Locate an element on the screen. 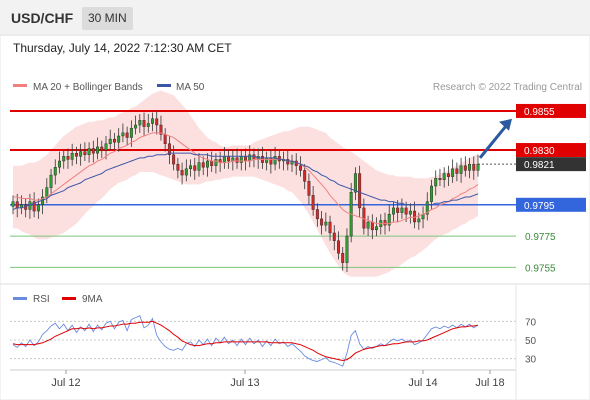  rsi-ma-legend-swatch is located at coordinates (69, 298).